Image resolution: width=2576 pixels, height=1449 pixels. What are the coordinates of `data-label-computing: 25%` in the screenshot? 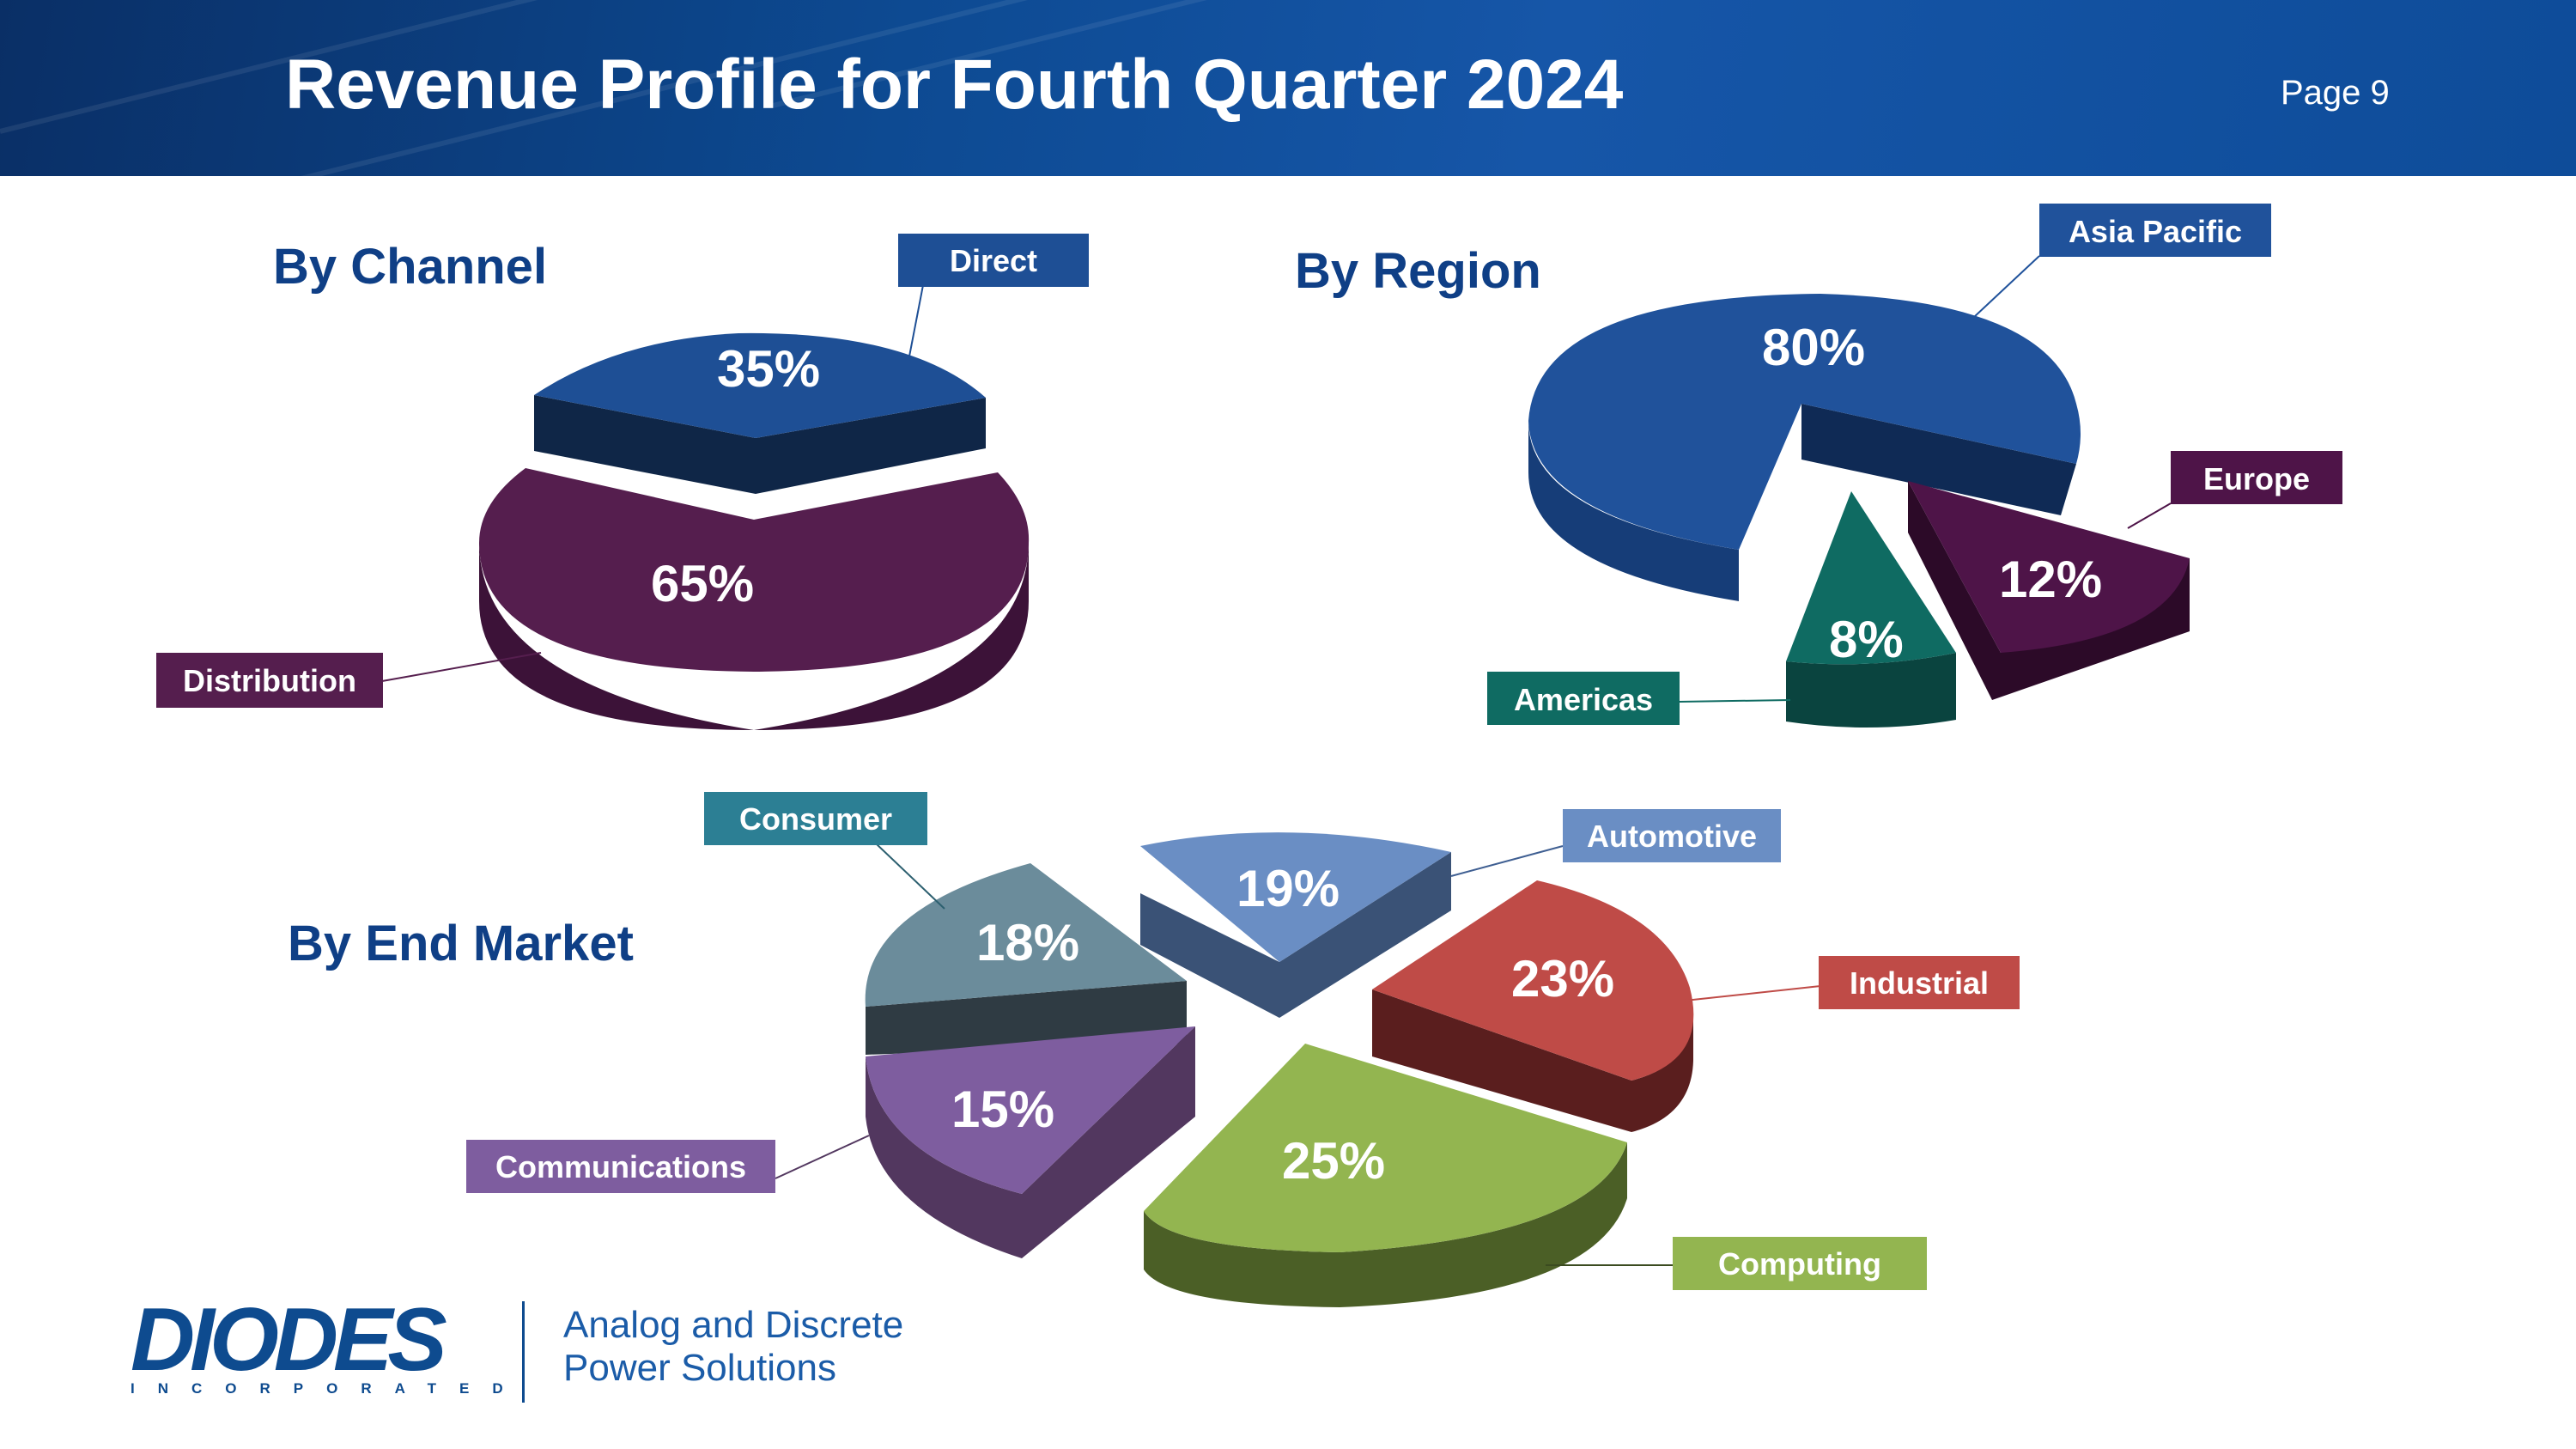 It's located at (1334, 1161).